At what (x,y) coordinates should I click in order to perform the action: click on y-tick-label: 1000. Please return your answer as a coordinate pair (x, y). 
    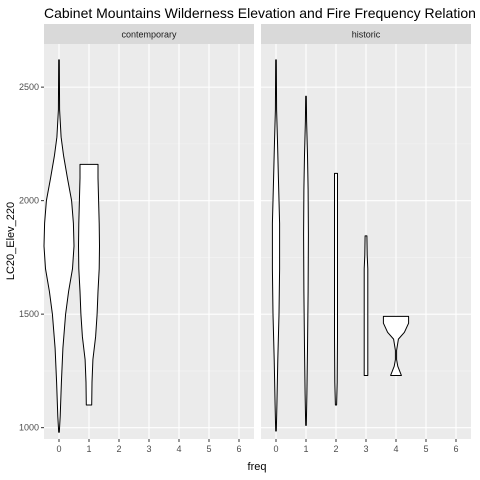
    Looking at the image, I should click on (29, 428).